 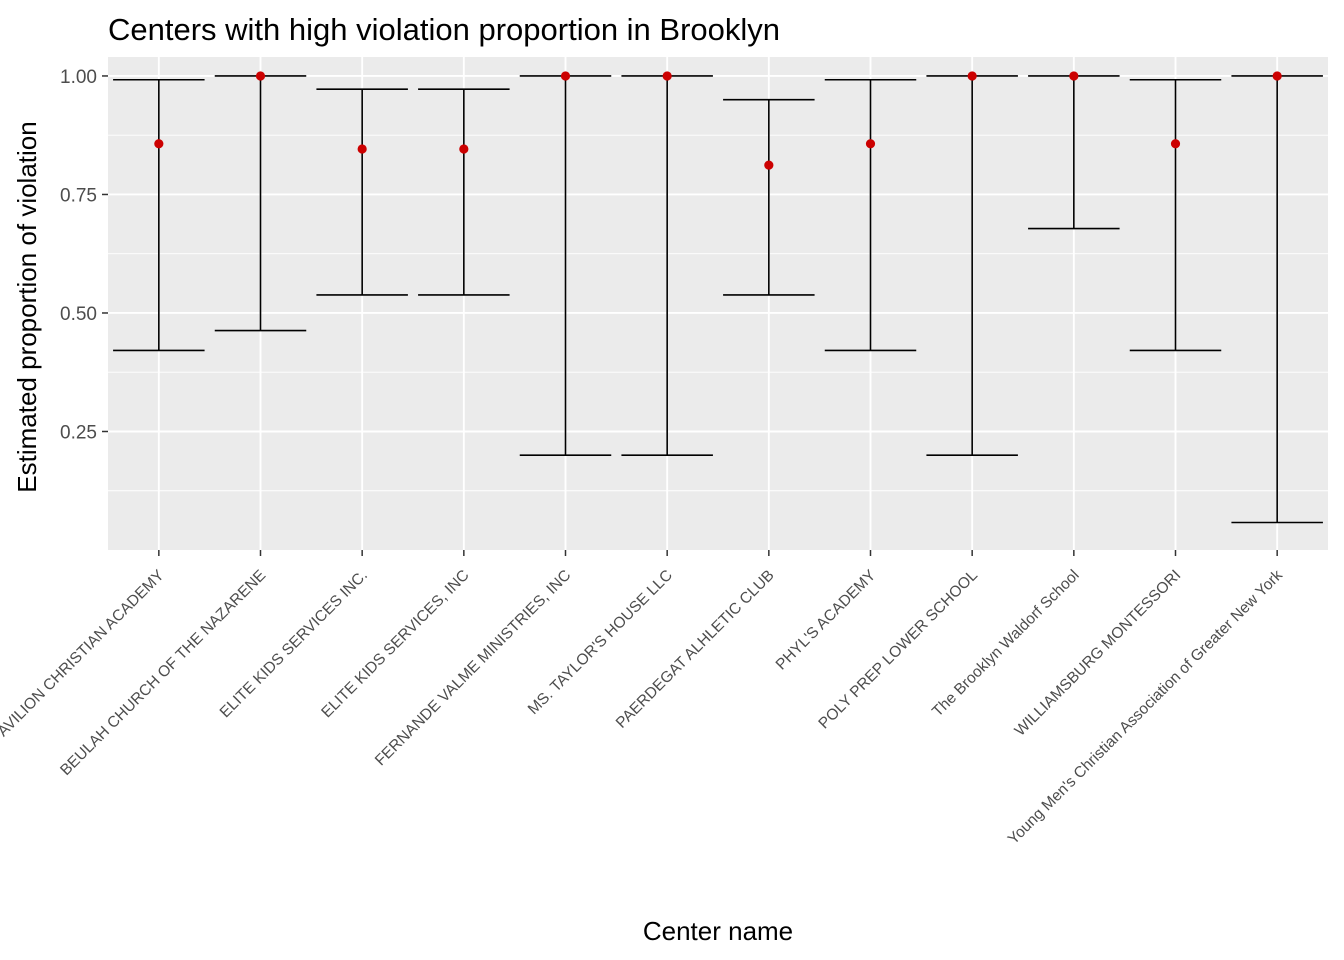 I want to click on y-tick-label: 1.00, so click(x=78, y=77).